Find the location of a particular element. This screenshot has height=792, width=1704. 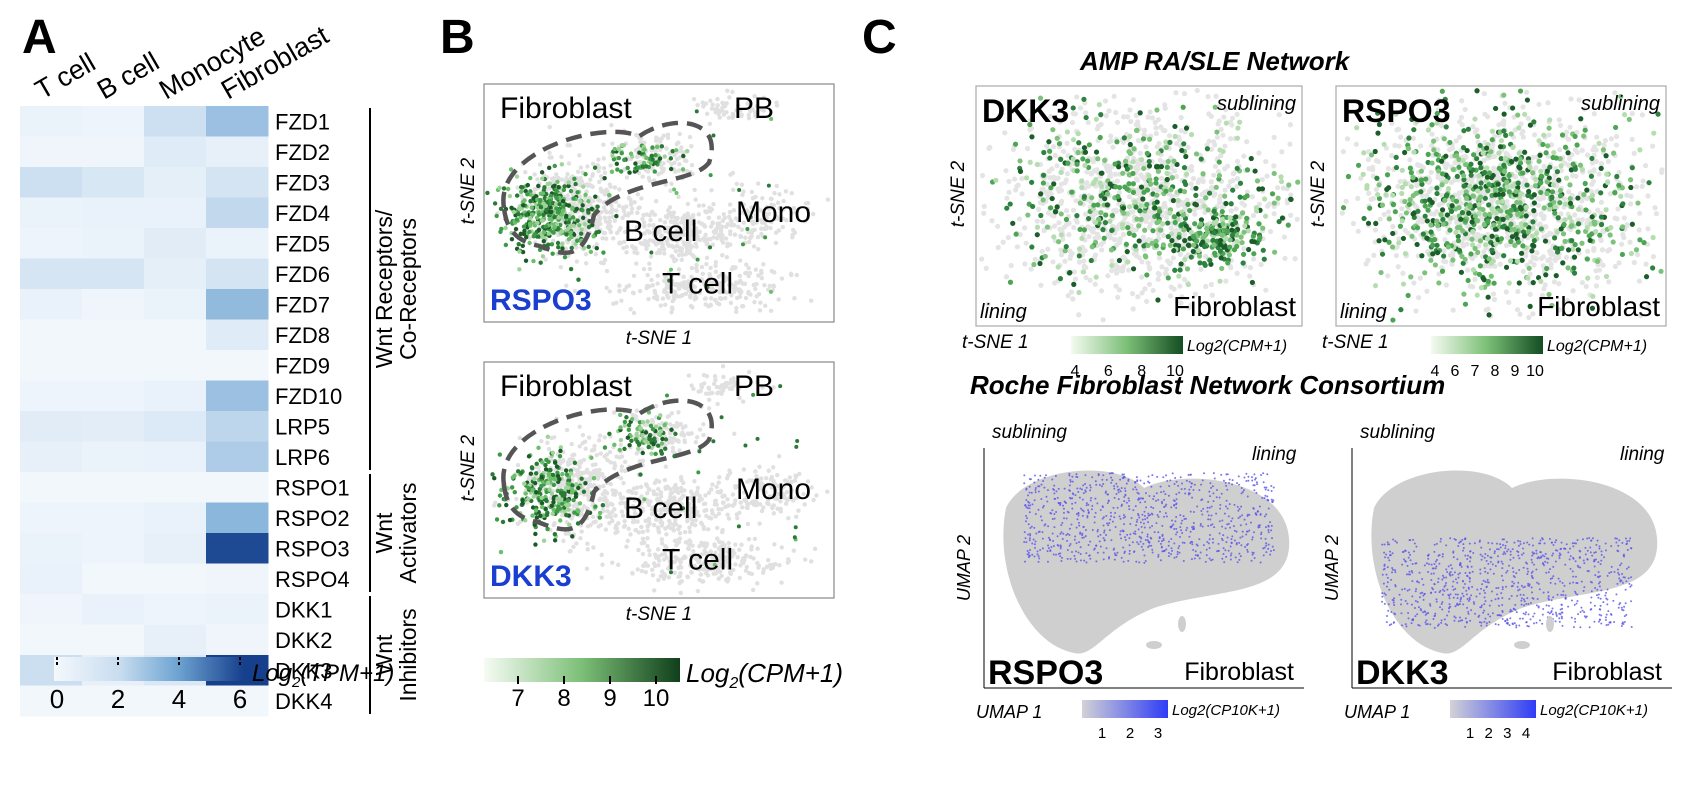

roche-colorbar: Log2(CP10K+1) 1 2 3 is located at coordinates (1181, 721).